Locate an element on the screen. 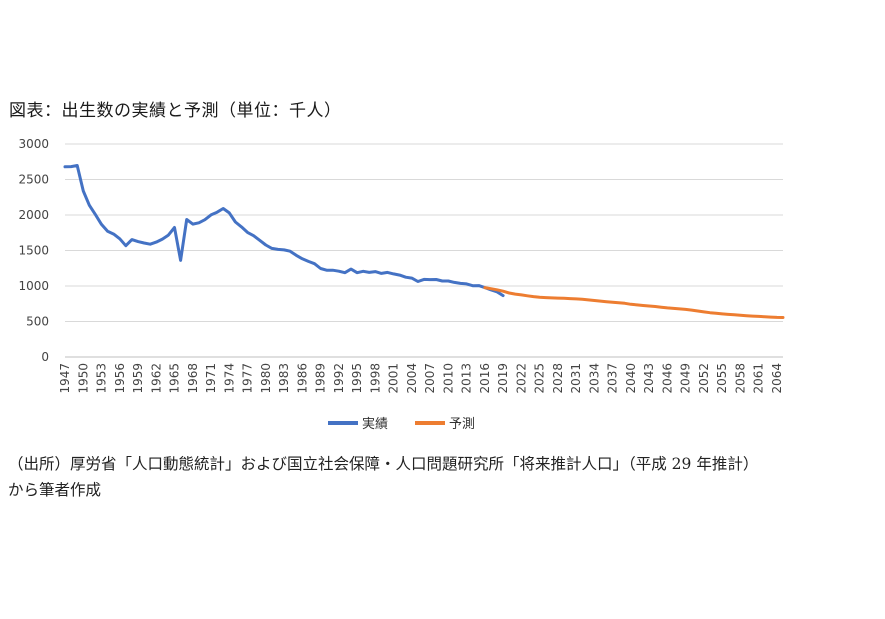 This screenshot has width=885, height=619. y-tick-label: 2000 is located at coordinates (33, 215).